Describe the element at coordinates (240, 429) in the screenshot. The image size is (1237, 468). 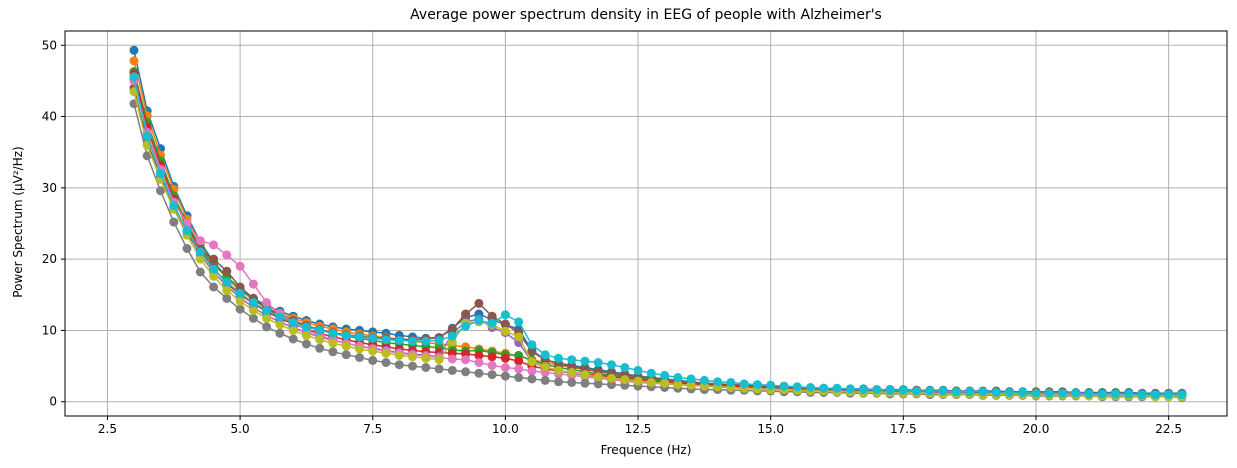
I see `x-tick-label: 5.0` at that location.